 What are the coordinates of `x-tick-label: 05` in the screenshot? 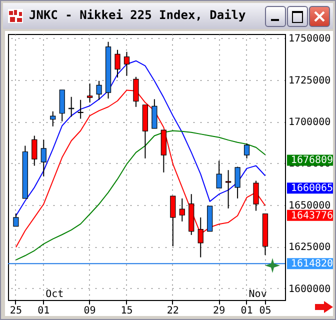 It's located at (265, 311).